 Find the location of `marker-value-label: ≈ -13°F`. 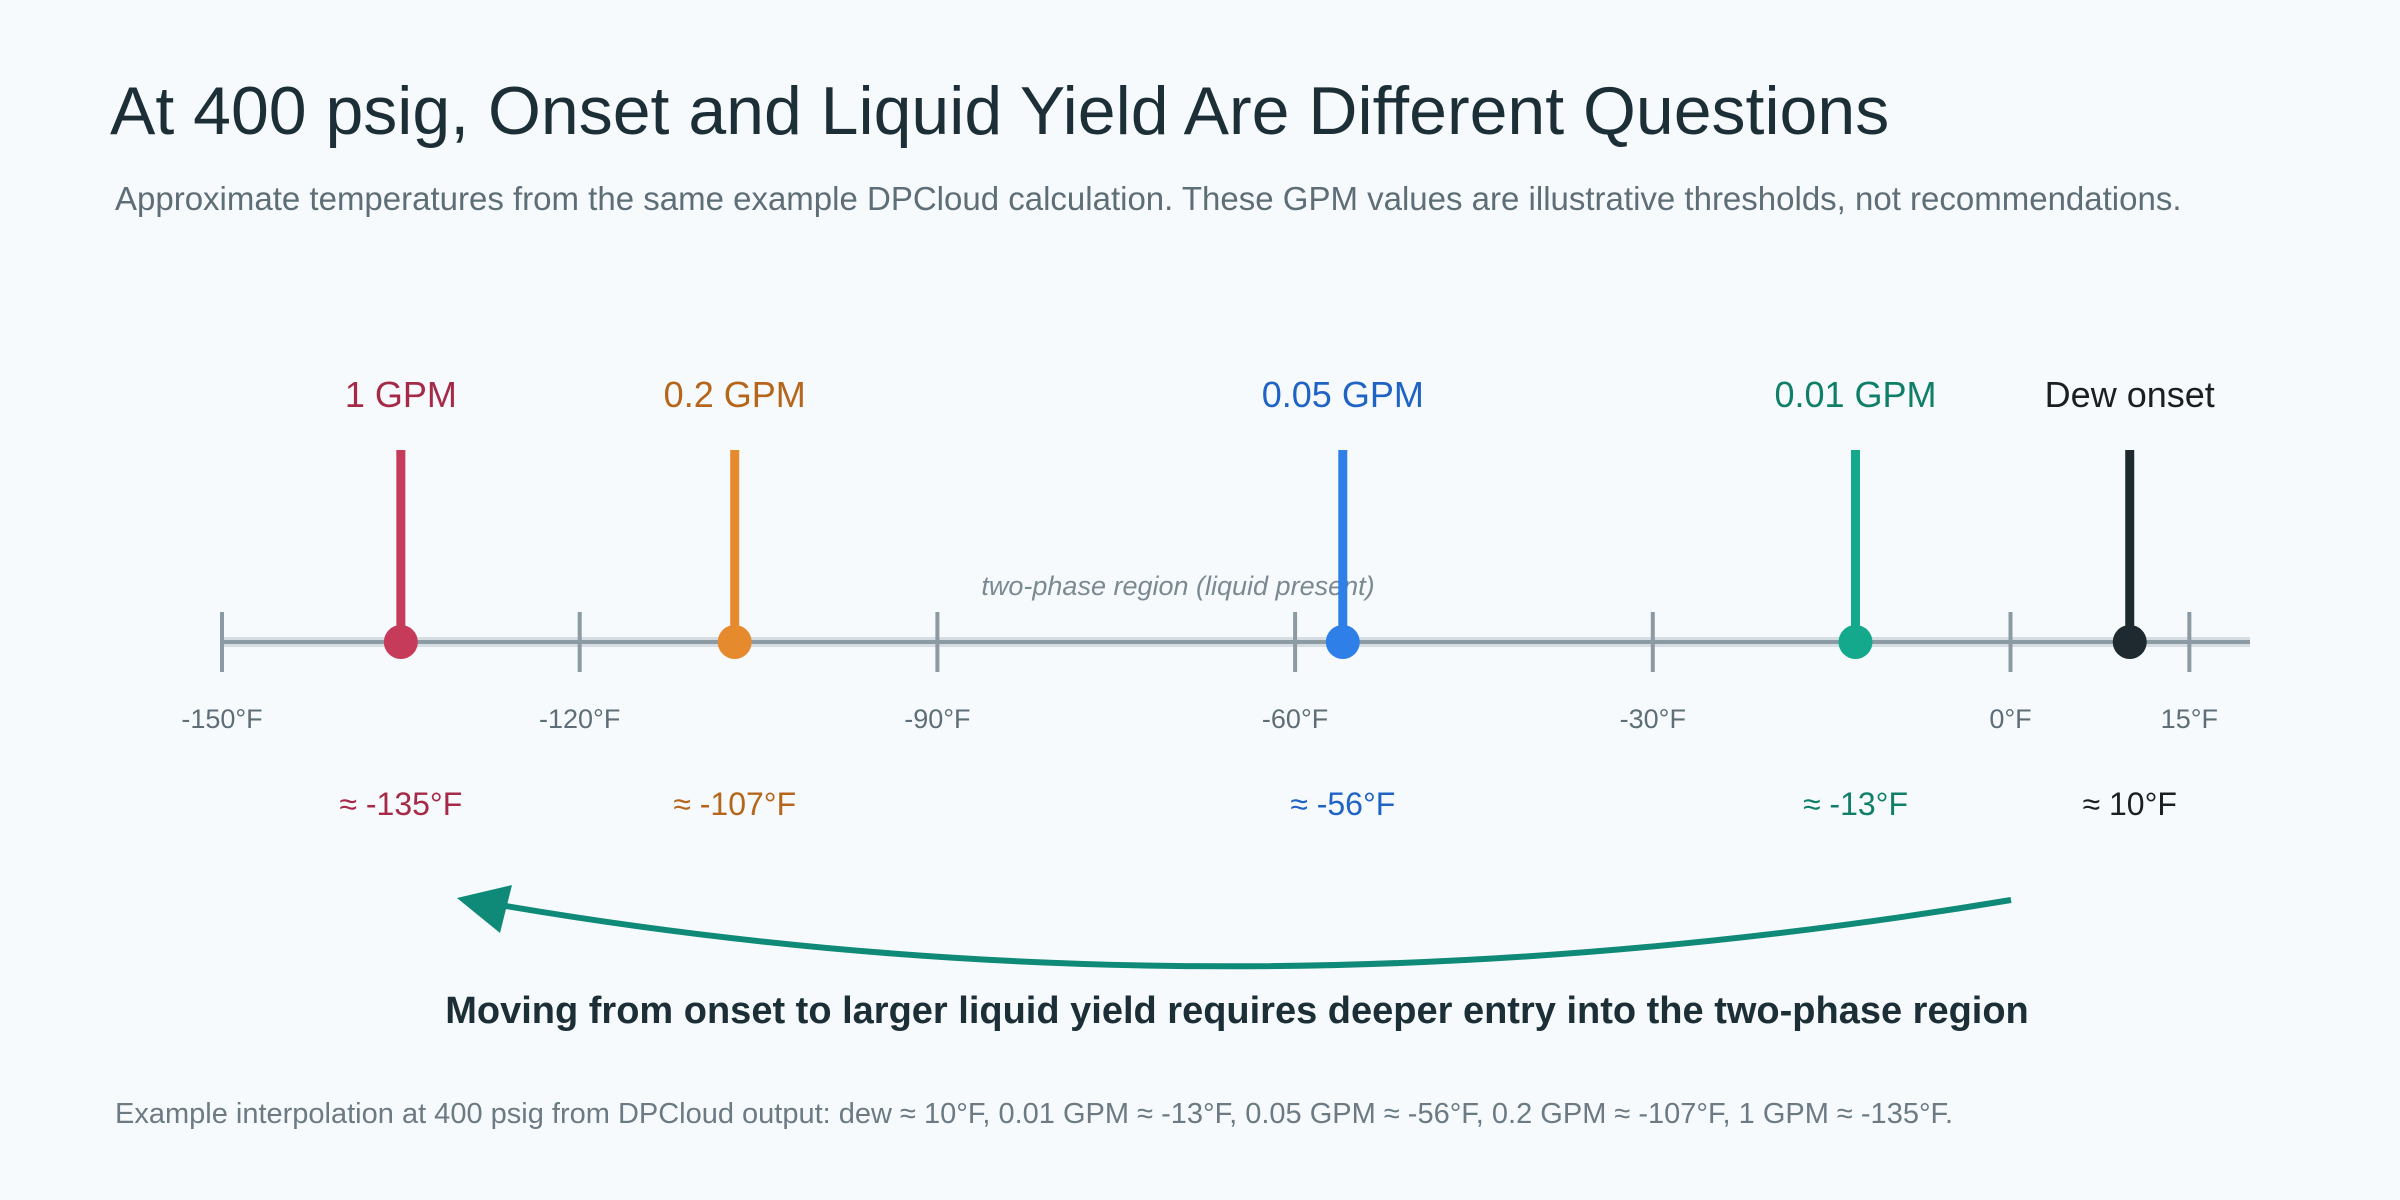

marker-value-label: ≈ -13°F is located at coordinates (1855, 804).